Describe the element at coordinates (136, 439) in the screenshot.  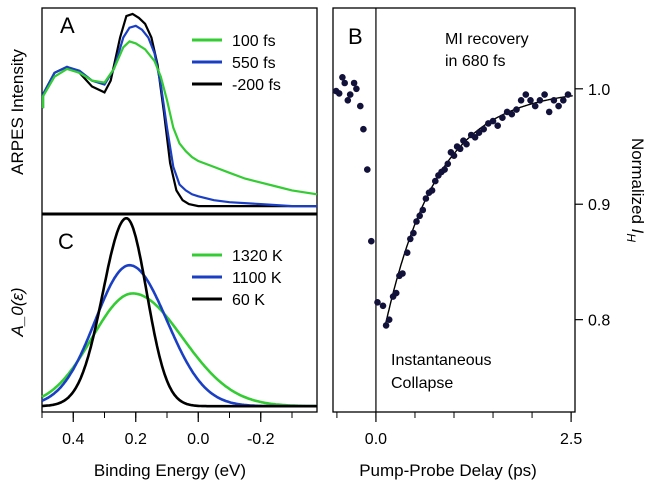
I see `panel-c-xtick-label-1: 0.2` at that location.